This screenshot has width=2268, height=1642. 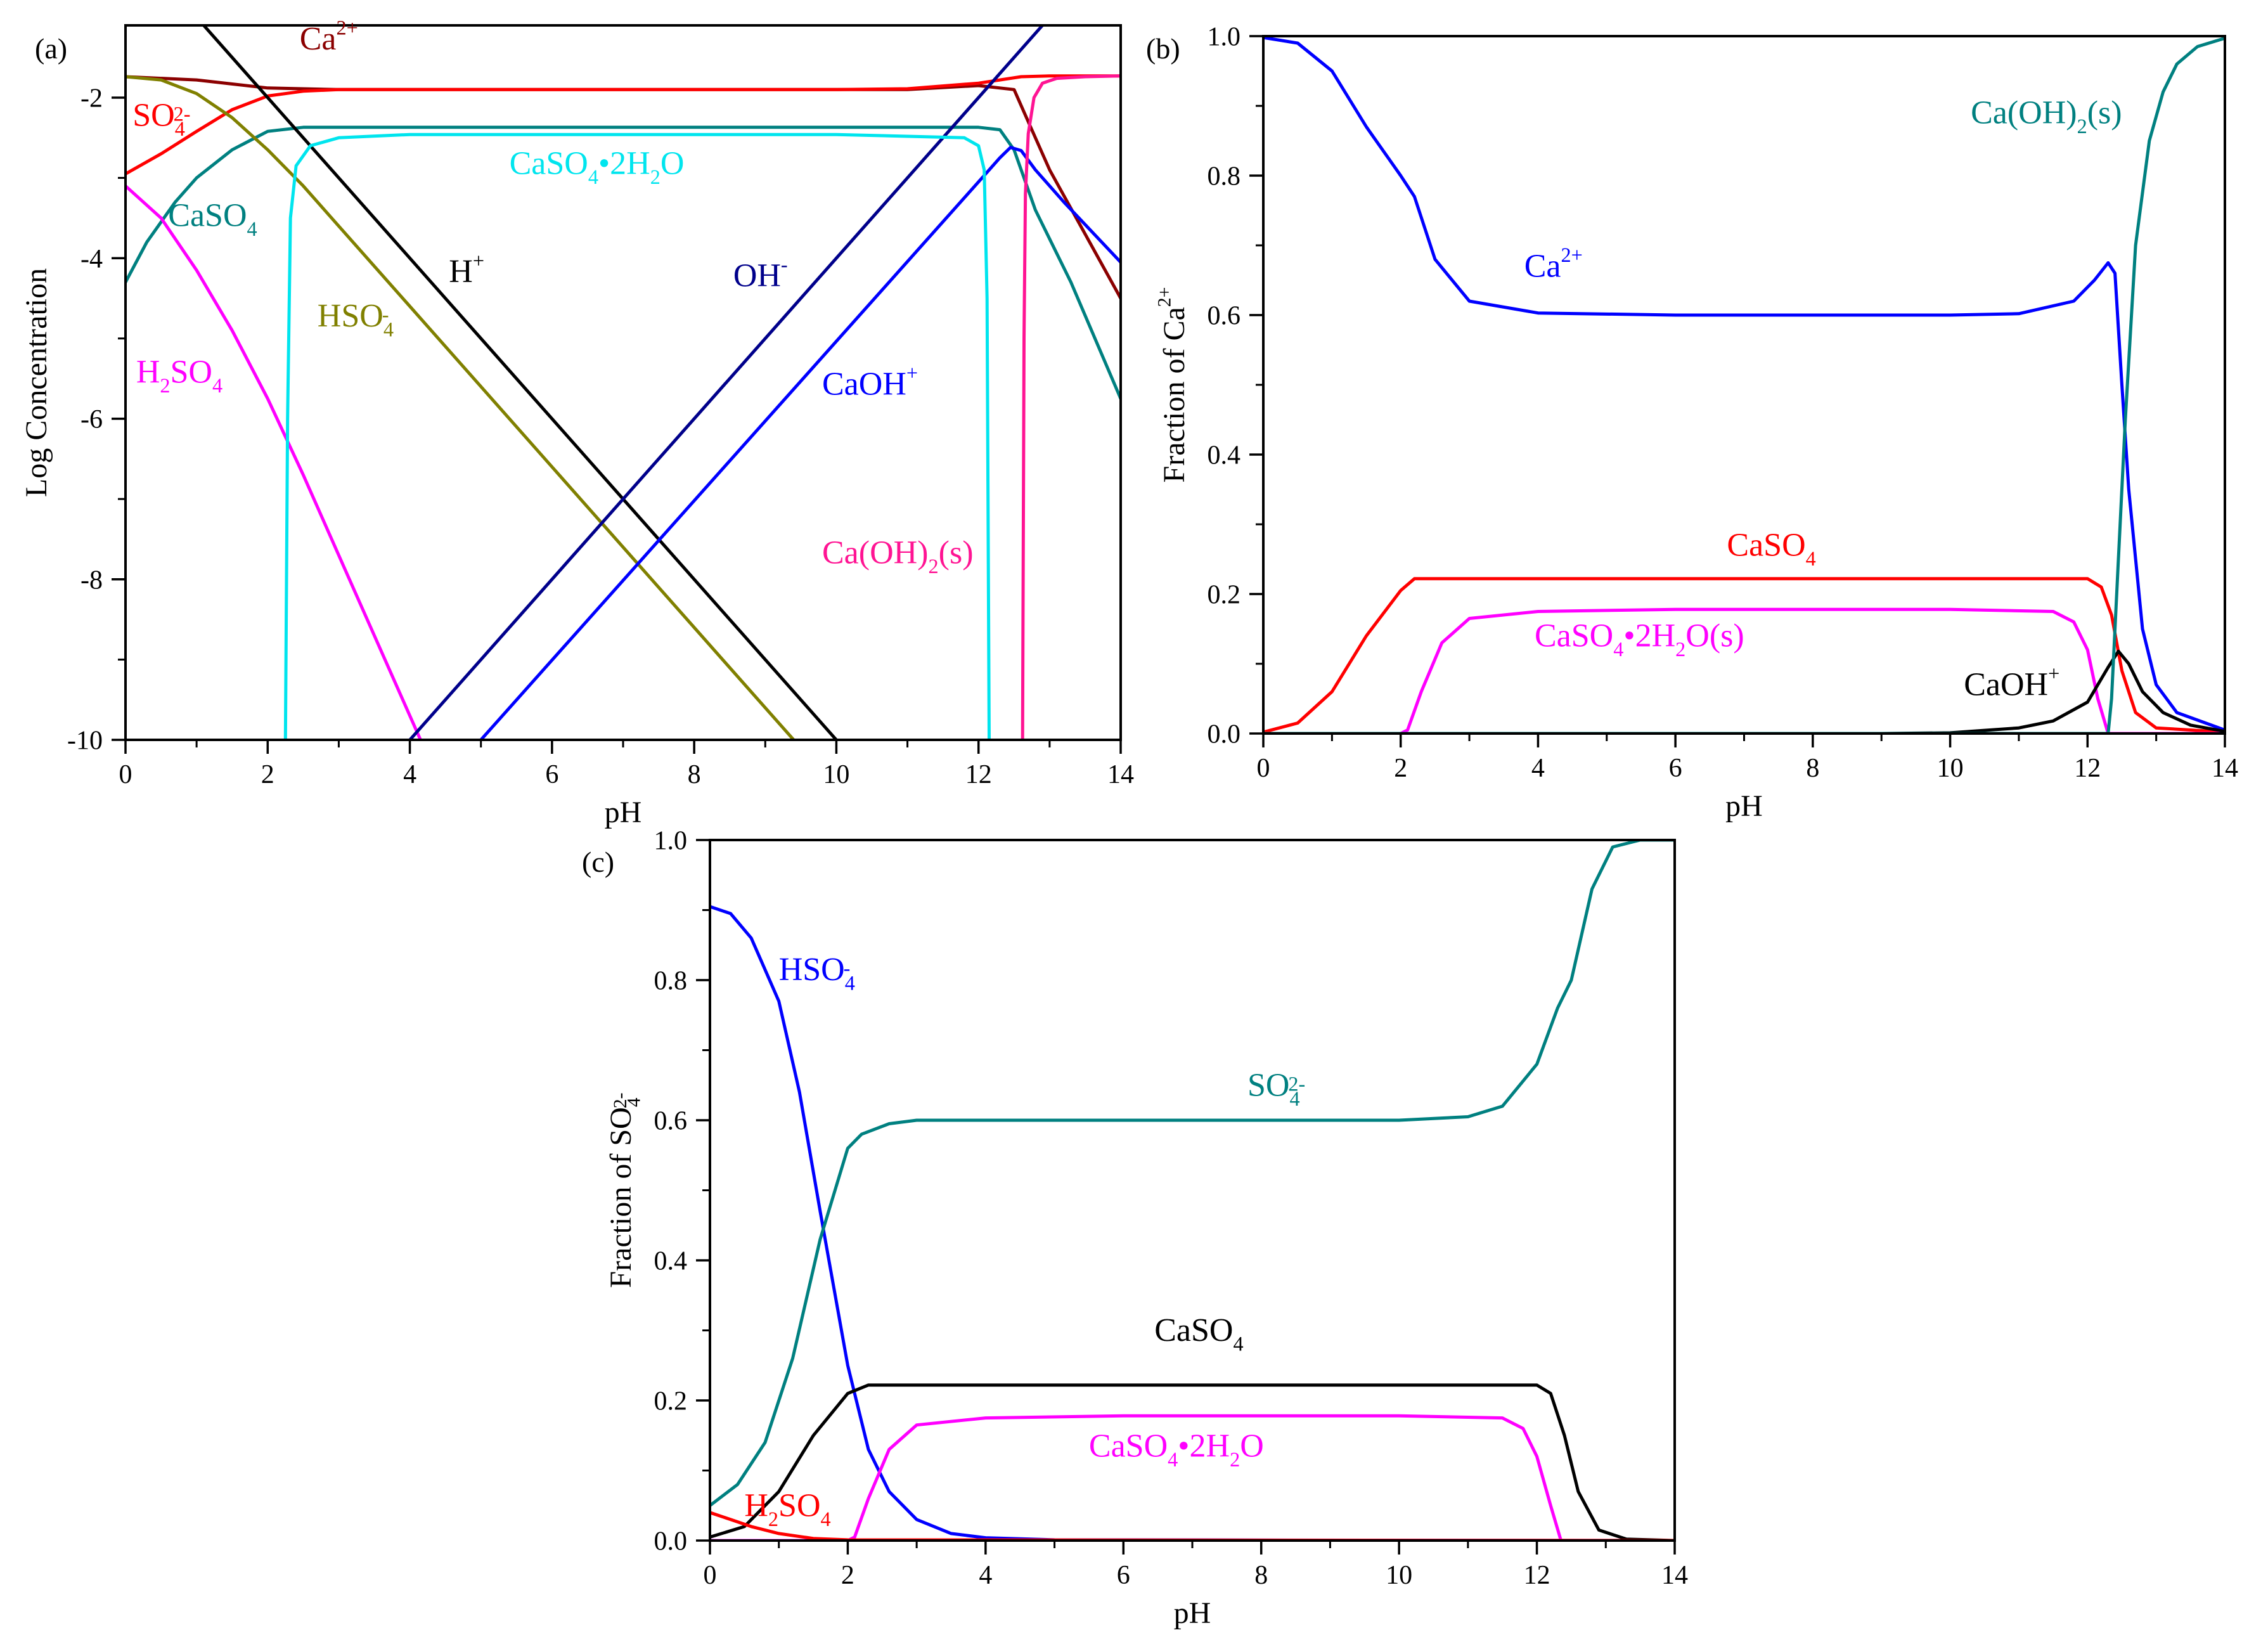 What do you see at coordinates (1224, 37) in the screenshot?
I see `y-tick-label-b: 1.0` at bounding box center [1224, 37].